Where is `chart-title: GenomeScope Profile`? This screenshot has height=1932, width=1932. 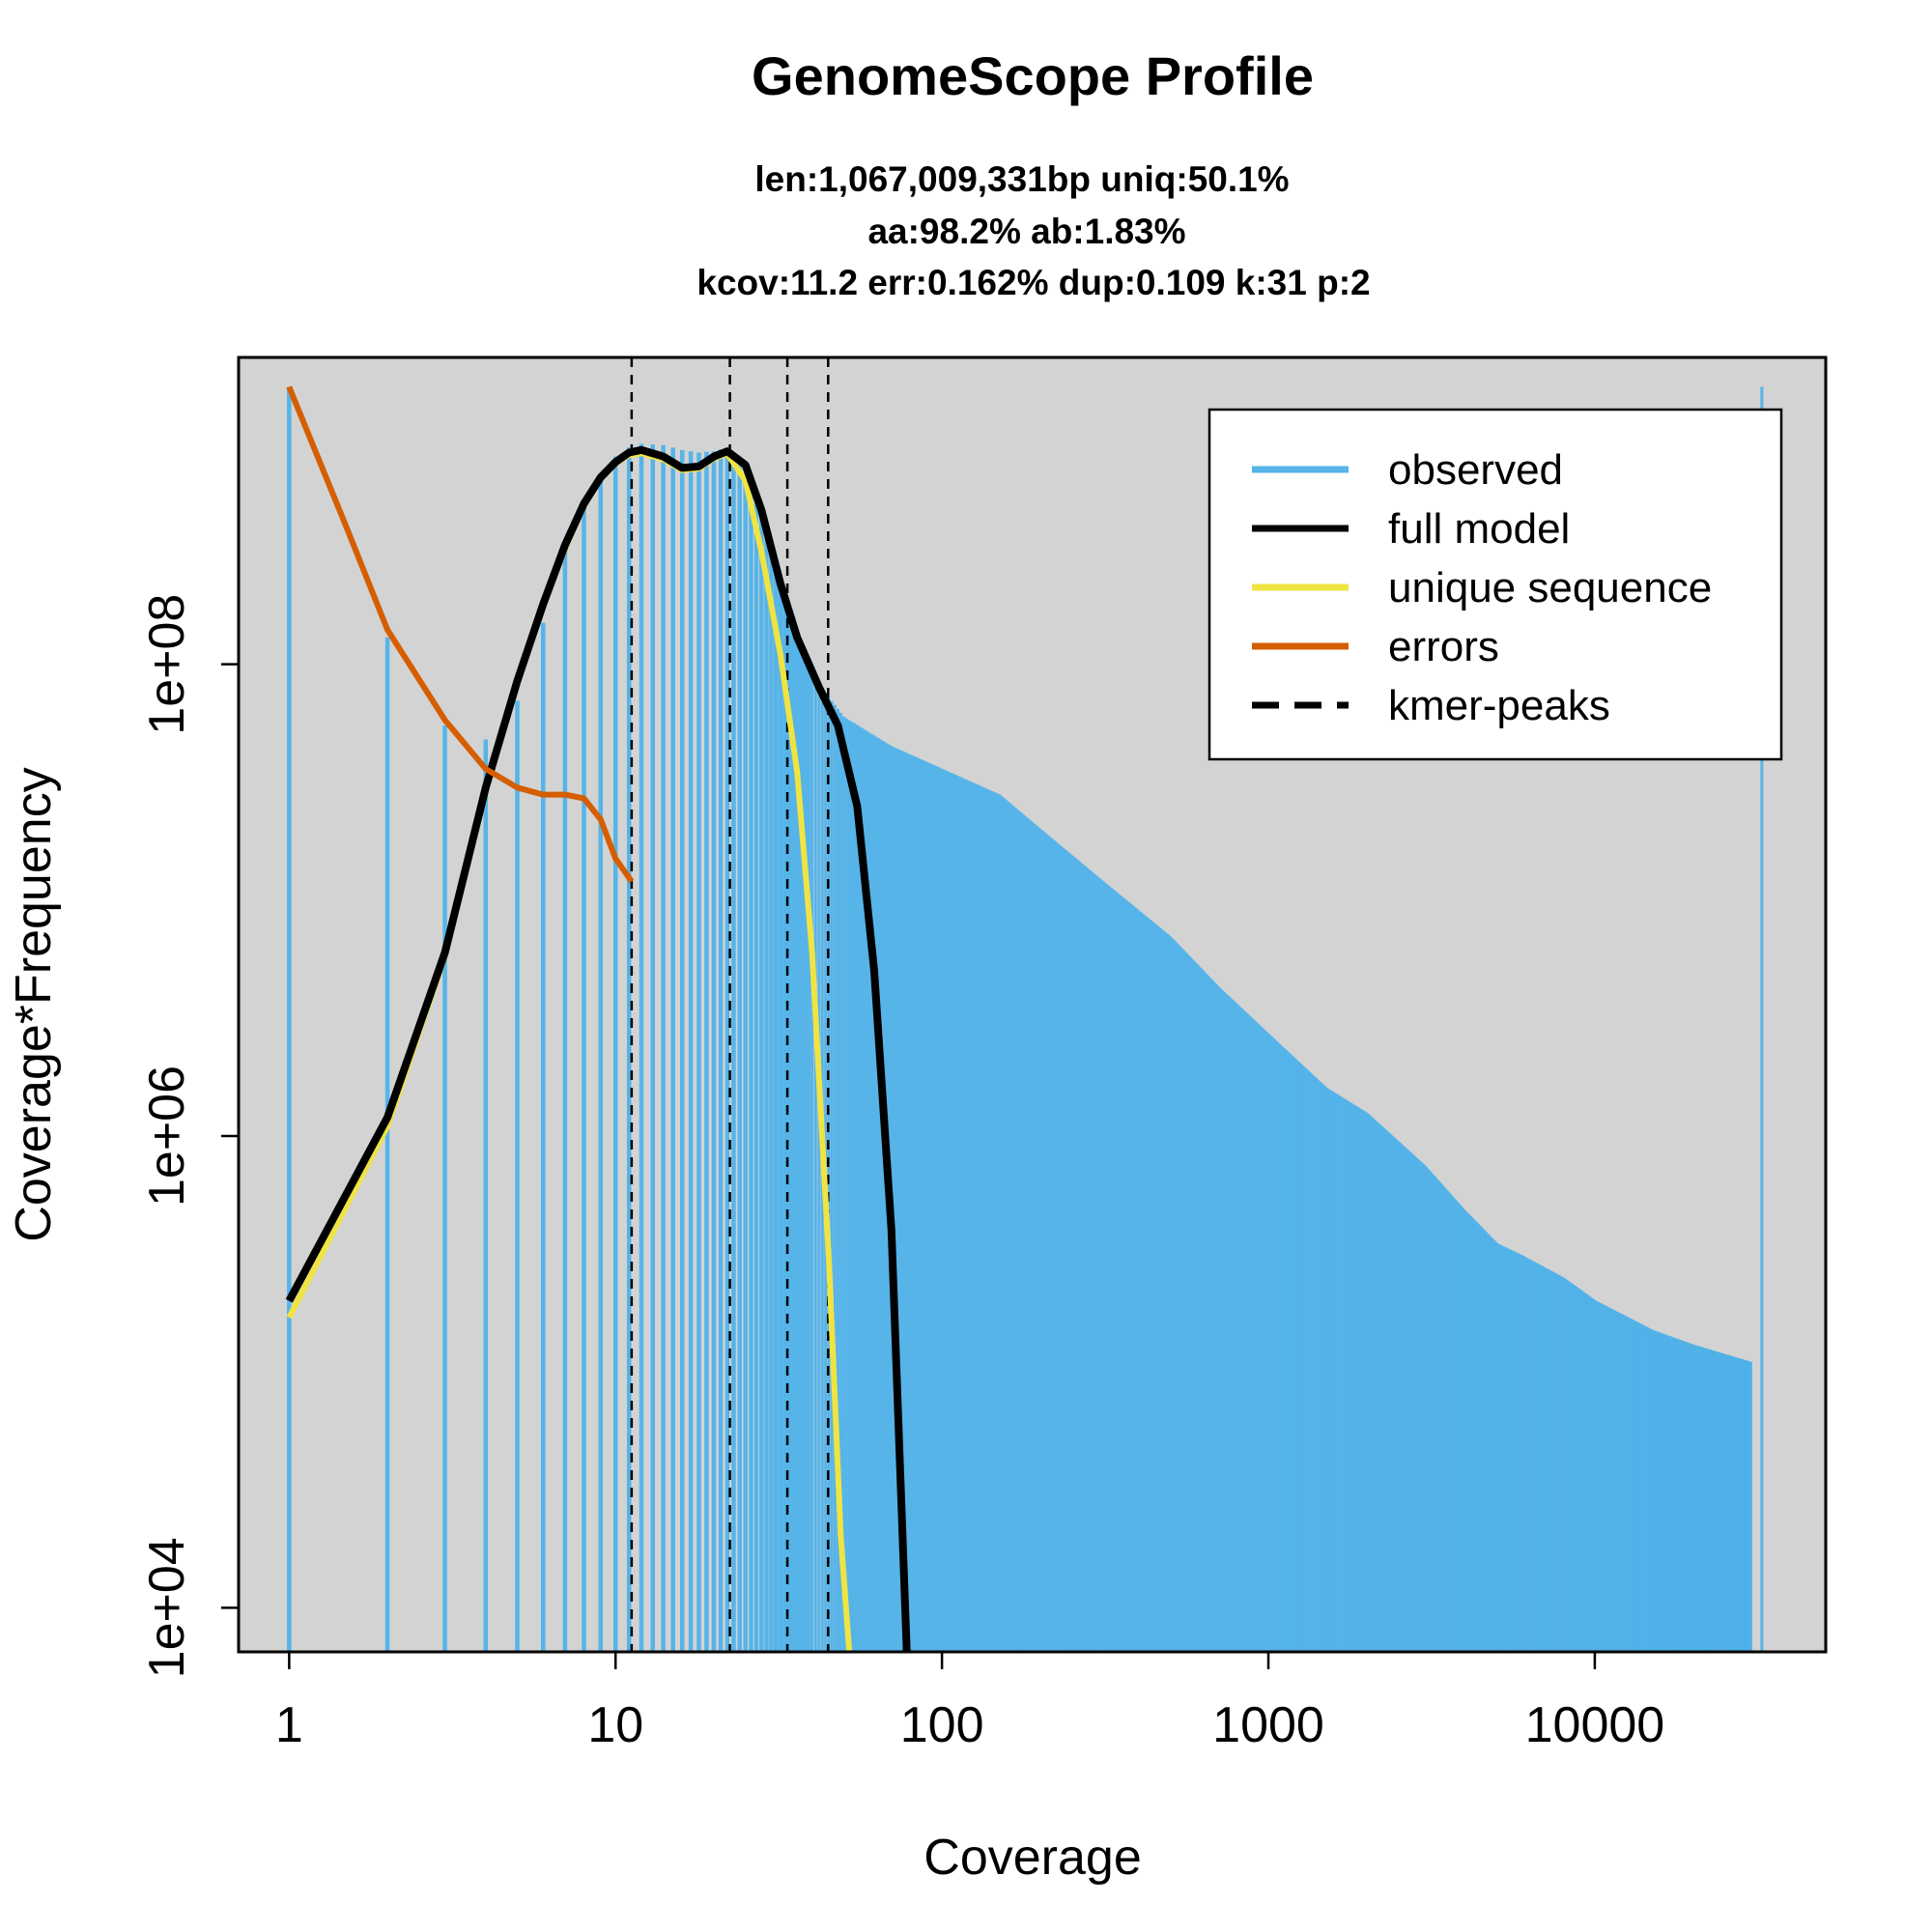
chart-title: GenomeScope Profile is located at coordinates (1033, 75).